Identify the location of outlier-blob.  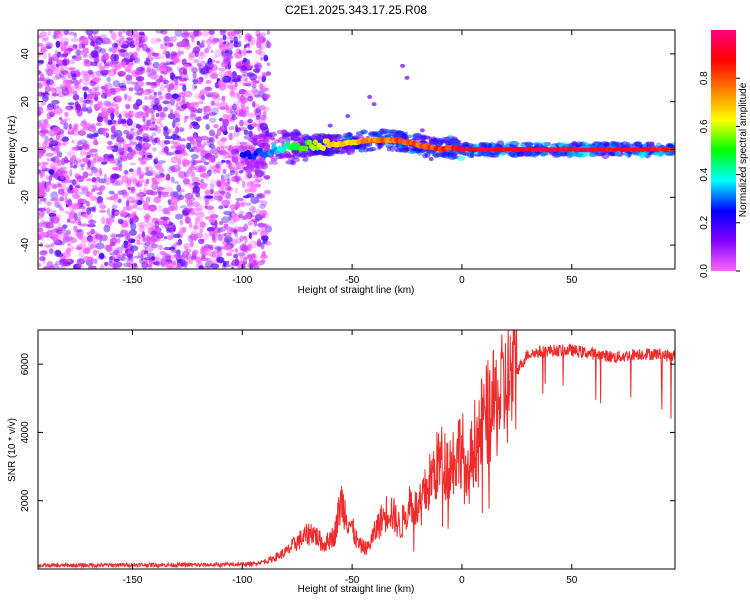
(407, 77).